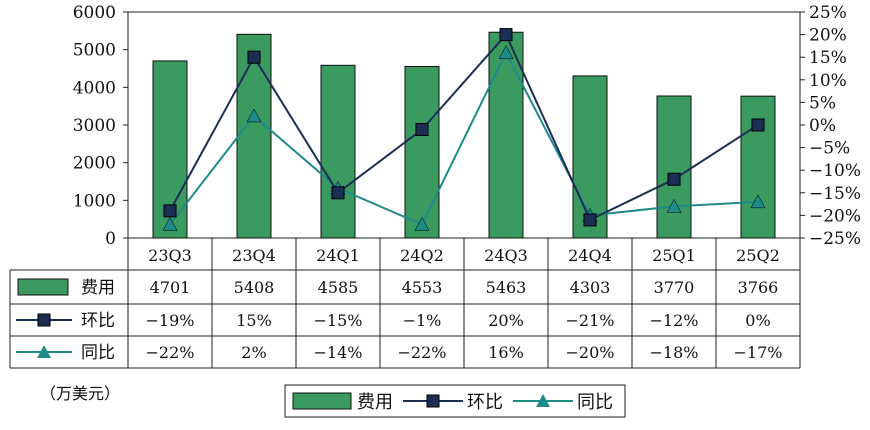 Image resolution: width=870 pixels, height=430 pixels. Describe the element at coordinates (590, 255) in the screenshot. I see `category-label: 24Q4` at that location.